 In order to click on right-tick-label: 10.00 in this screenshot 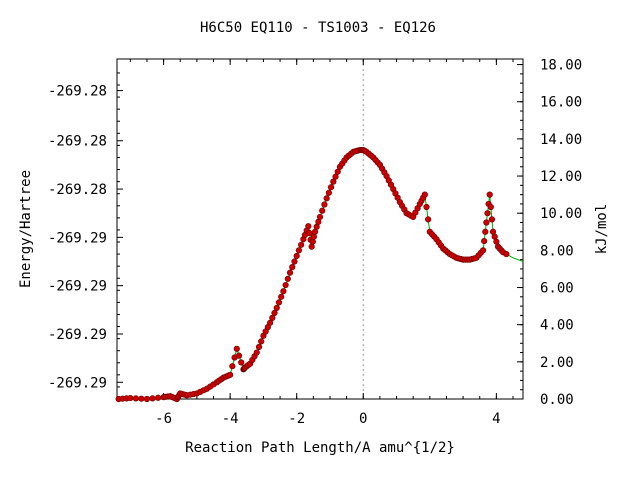, I will do `click(561, 214)`.